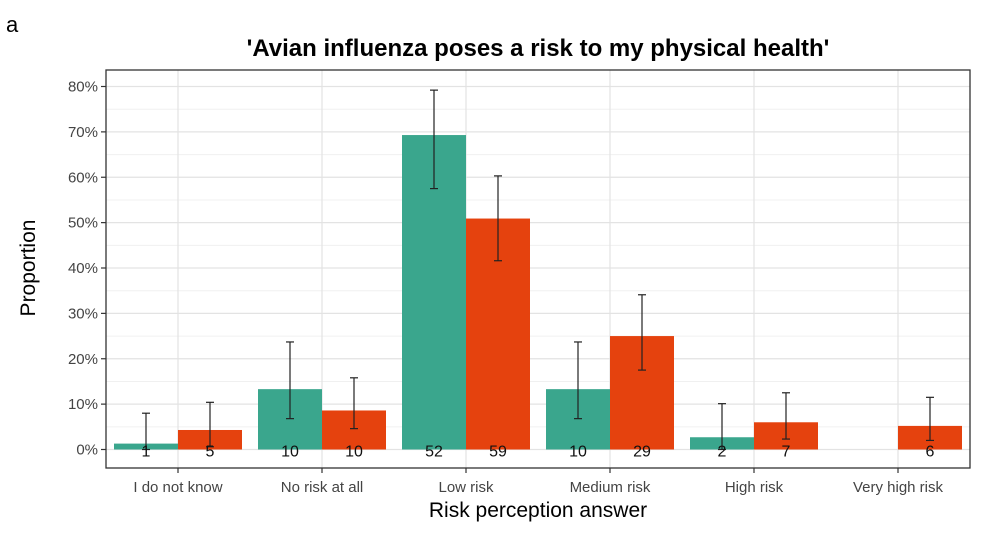  Describe the element at coordinates (754, 487) in the screenshot. I see `x-tick-label: High risk` at that location.